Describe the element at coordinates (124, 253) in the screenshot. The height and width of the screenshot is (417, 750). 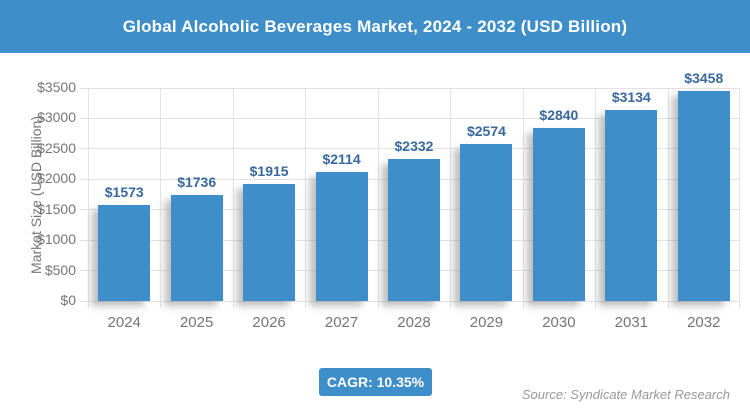
I see `bar-2024` at that location.